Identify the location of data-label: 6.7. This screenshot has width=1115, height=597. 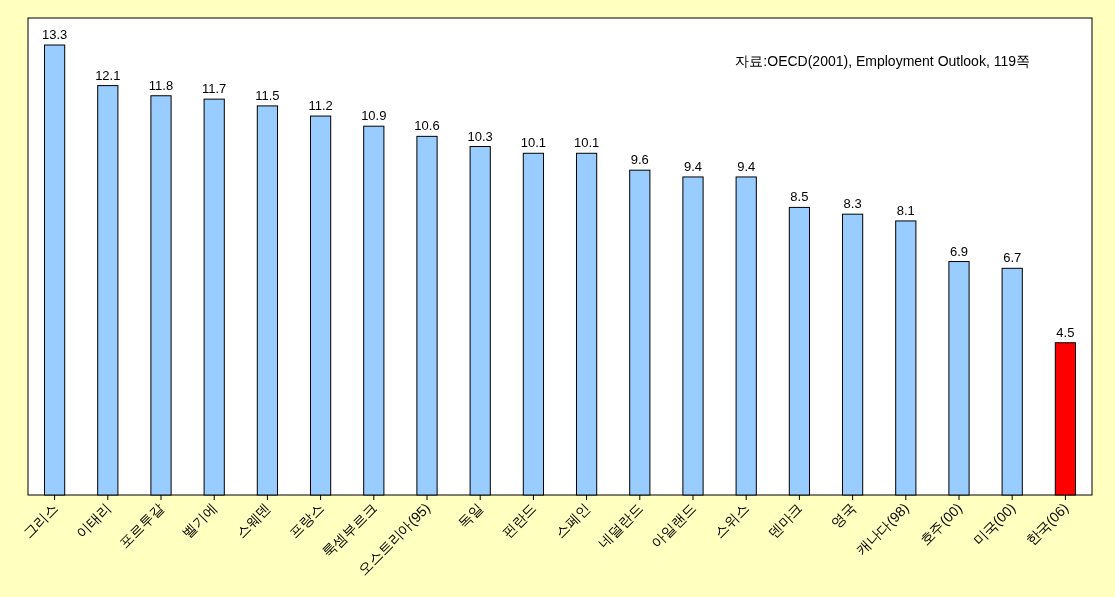
(1012, 258).